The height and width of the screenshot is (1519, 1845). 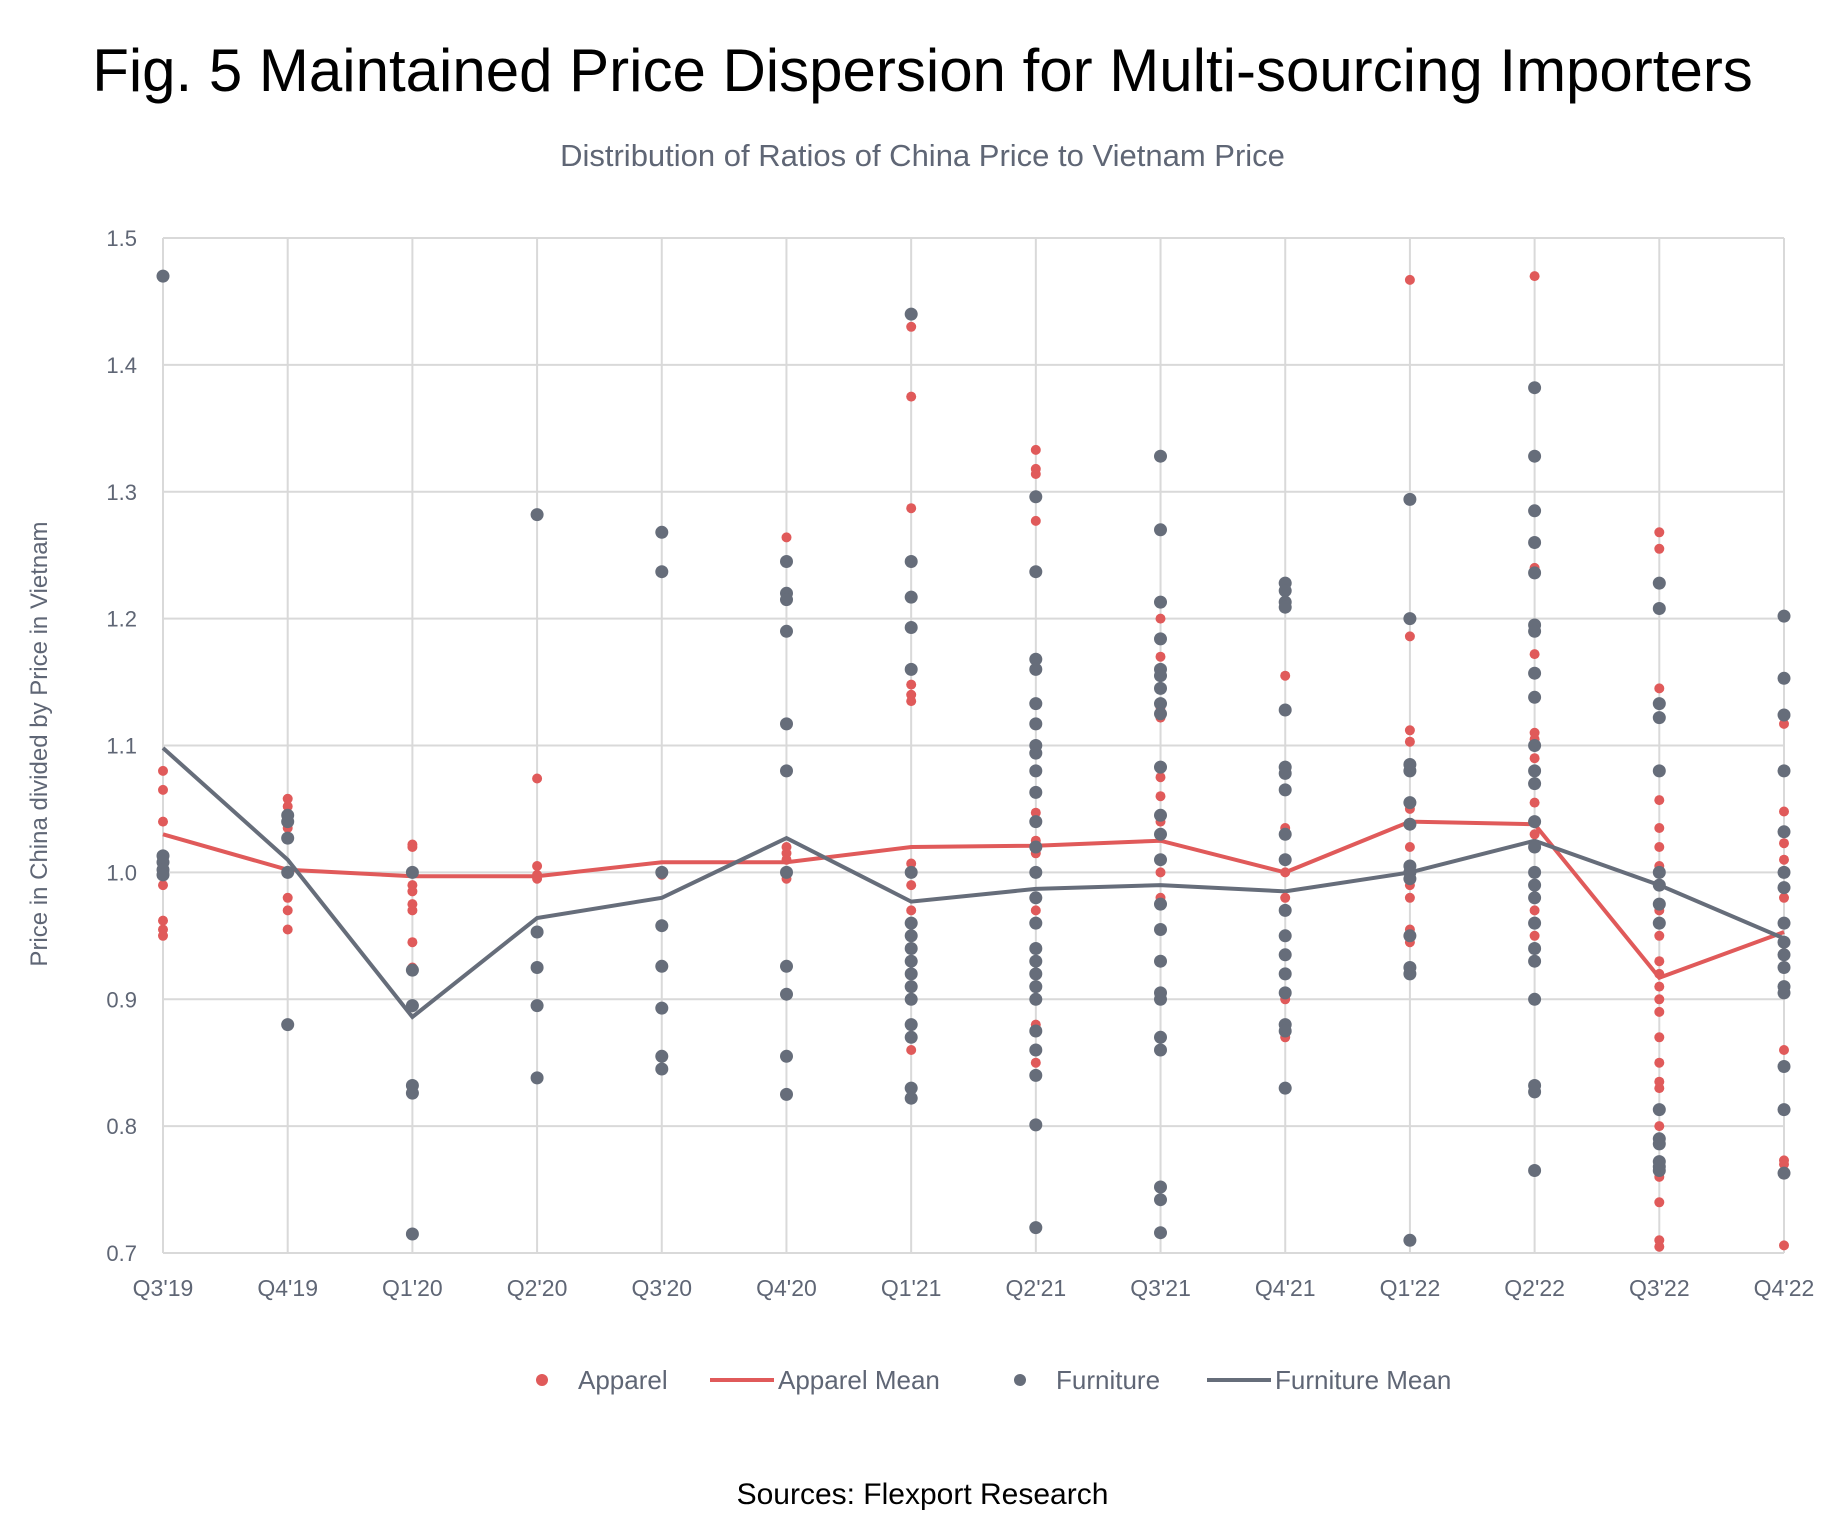 What do you see at coordinates (537, 1288) in the screenshot?
I see `x-tick-label: Q2'20` at bounding box center [537, 1288].